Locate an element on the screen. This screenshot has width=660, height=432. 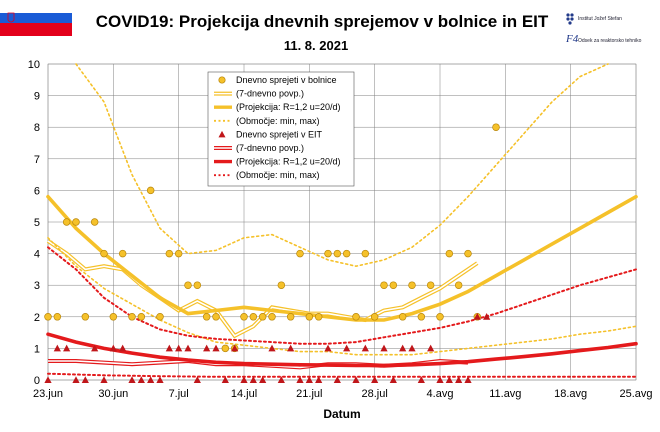
legend-item: Dnevno sprejeti v bolnice is located at coordinates (277, 80).